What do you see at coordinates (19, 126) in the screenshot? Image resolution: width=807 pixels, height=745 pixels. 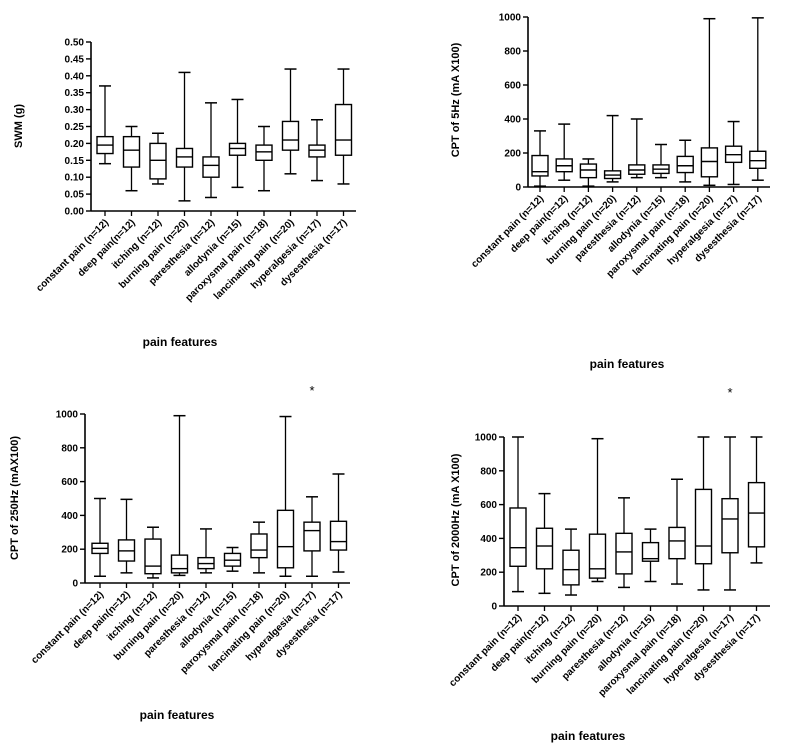 I see `y-axis-label: SWM (g)` at bounding box center [19, 126].